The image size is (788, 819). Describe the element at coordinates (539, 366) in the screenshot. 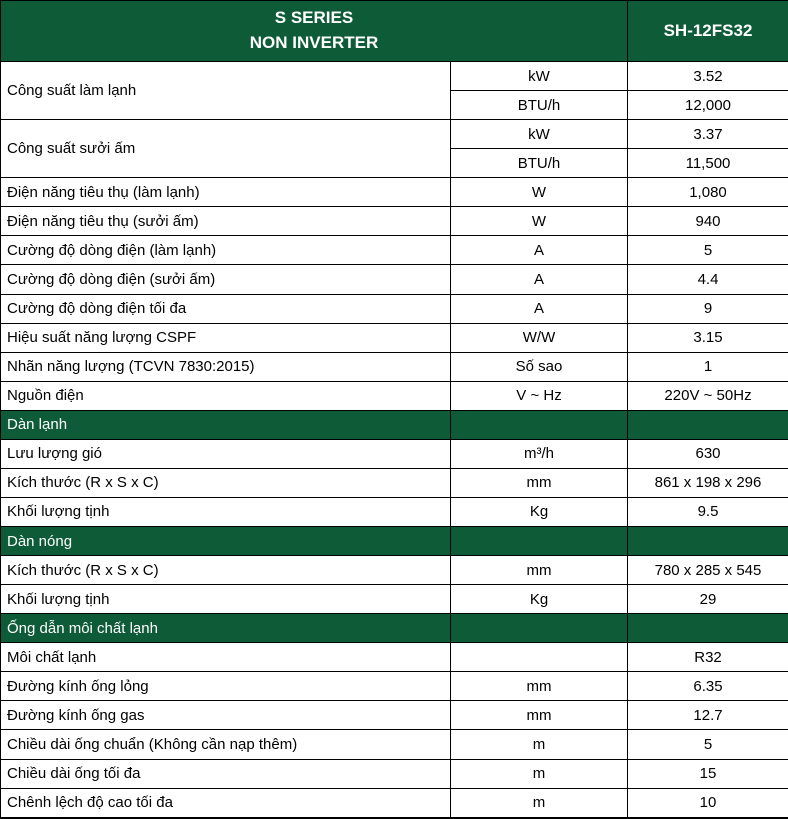

I see `row-unit: Số sao` at that location.